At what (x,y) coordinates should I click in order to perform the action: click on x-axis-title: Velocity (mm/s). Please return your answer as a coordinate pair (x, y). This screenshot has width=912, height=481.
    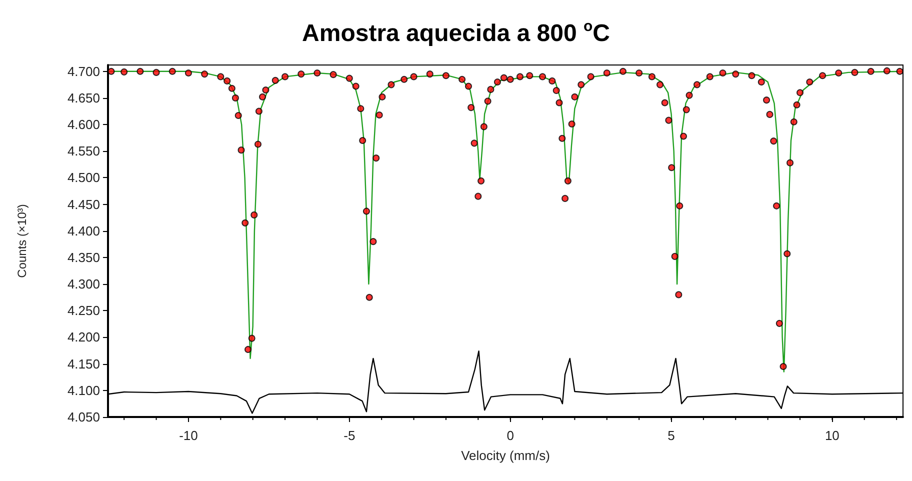
    Looking at the image, I should click on (505, 455).